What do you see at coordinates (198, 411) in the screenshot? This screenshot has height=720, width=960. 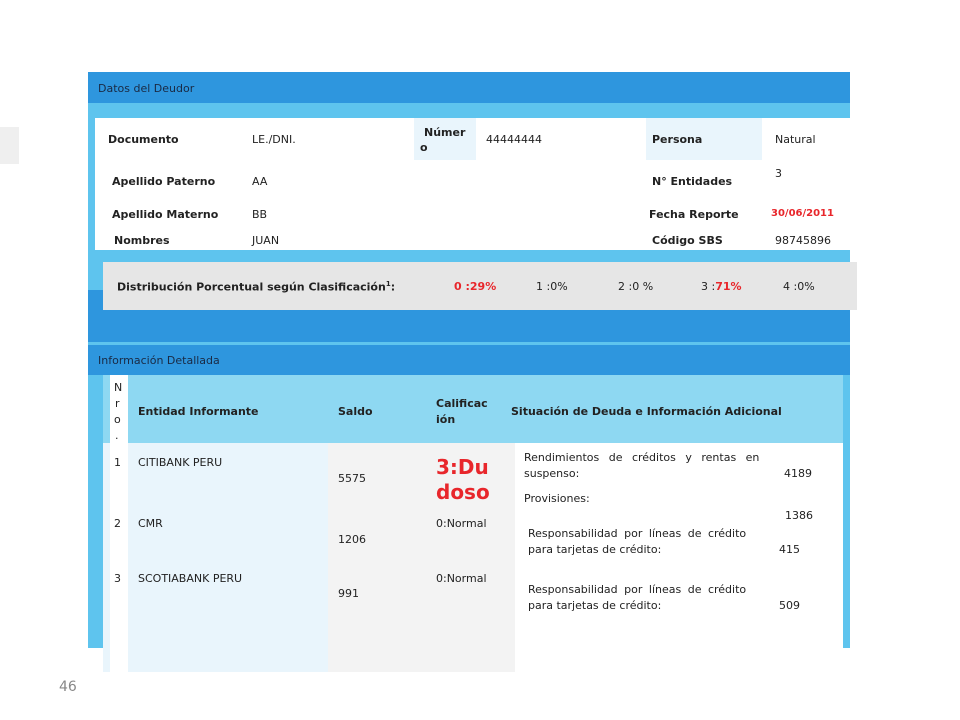 I see `header-entidad: Entidad Informante` at bounding box center [198, 411].